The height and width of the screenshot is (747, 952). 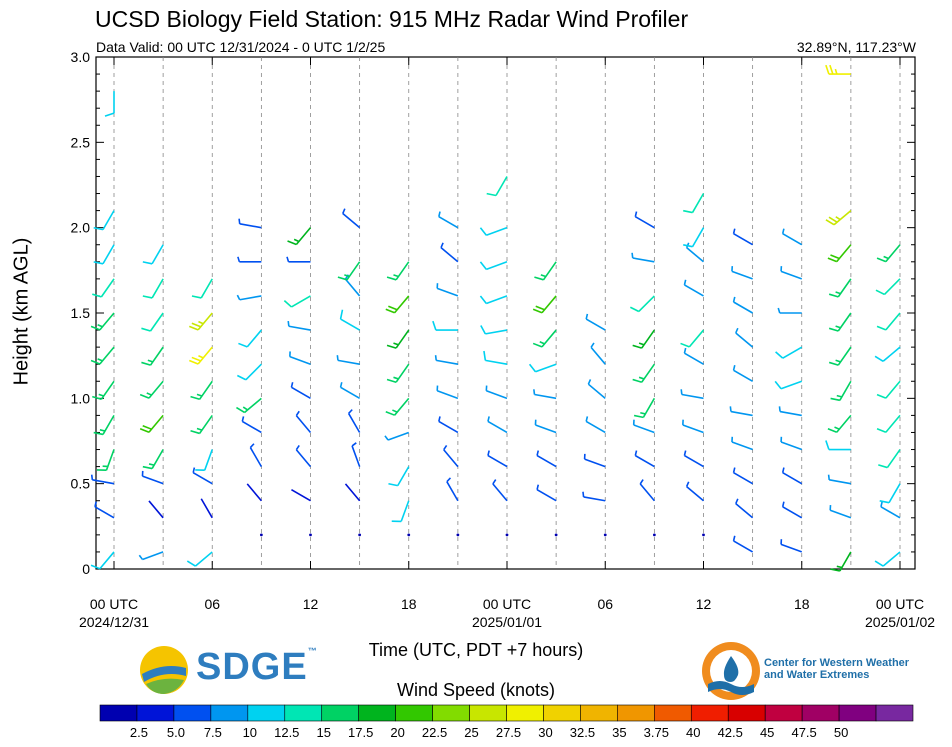 I want to click on colorbar-tick-label: 7.5, so click(x=213, y=732).